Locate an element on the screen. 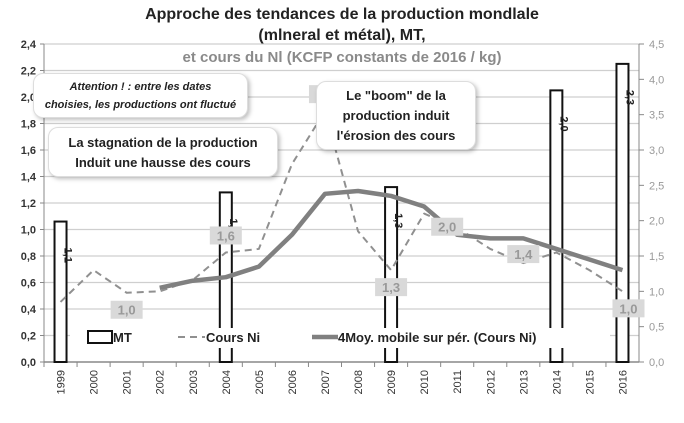  x-tick-label: 2010 is located at coordinates (425, 382).